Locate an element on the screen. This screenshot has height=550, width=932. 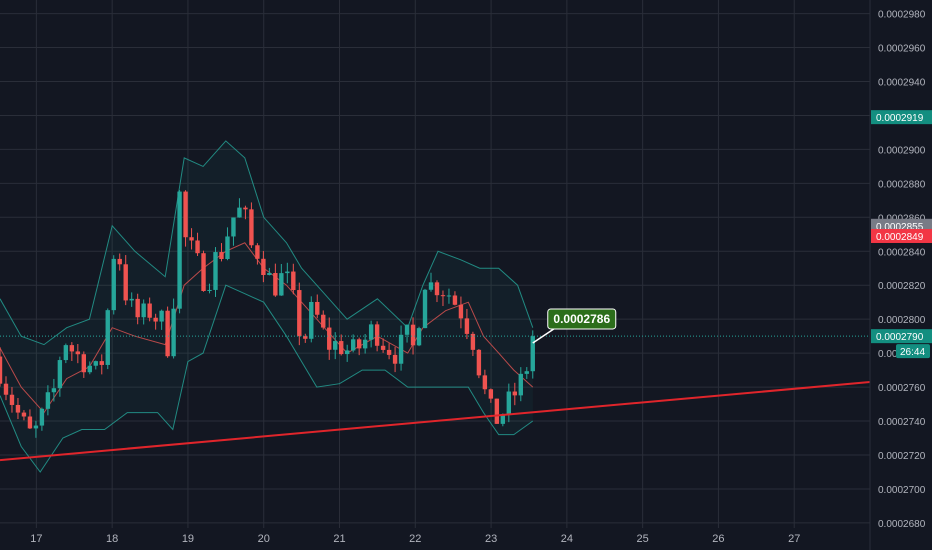
time-tick-label: 23 is located at coordinates (491, 539).